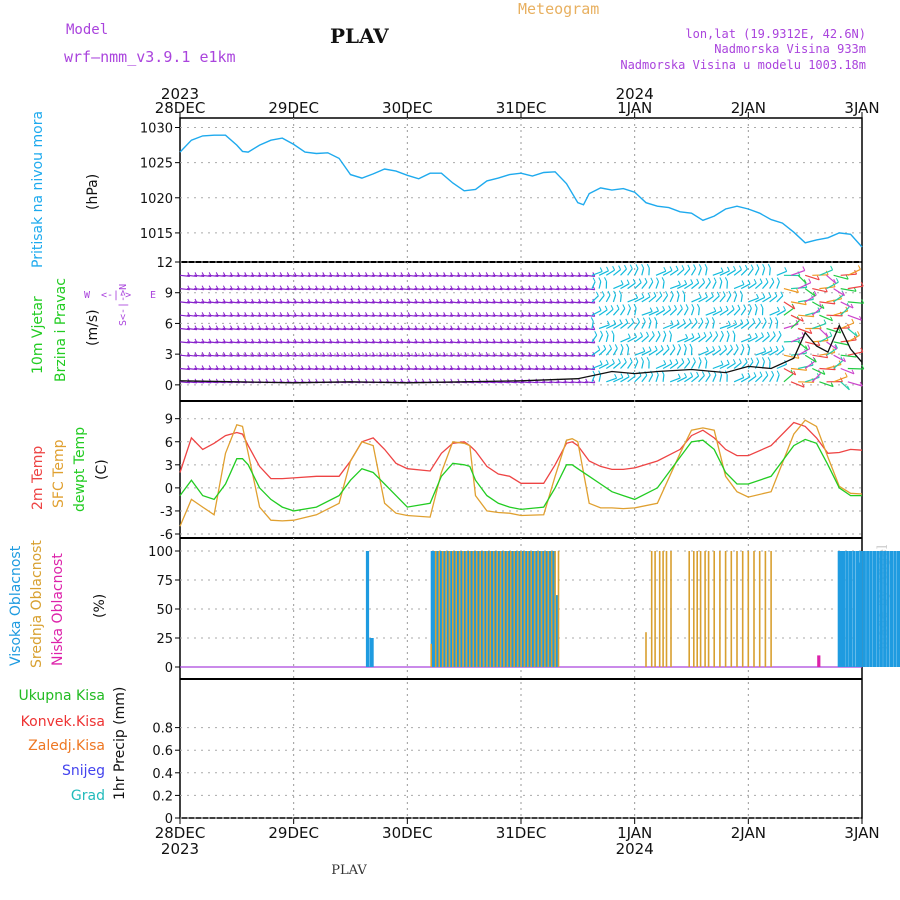  Describe the element at coordinates (748, 108) in the screenshot. I see `top-day-label: 2JAN` at that location.